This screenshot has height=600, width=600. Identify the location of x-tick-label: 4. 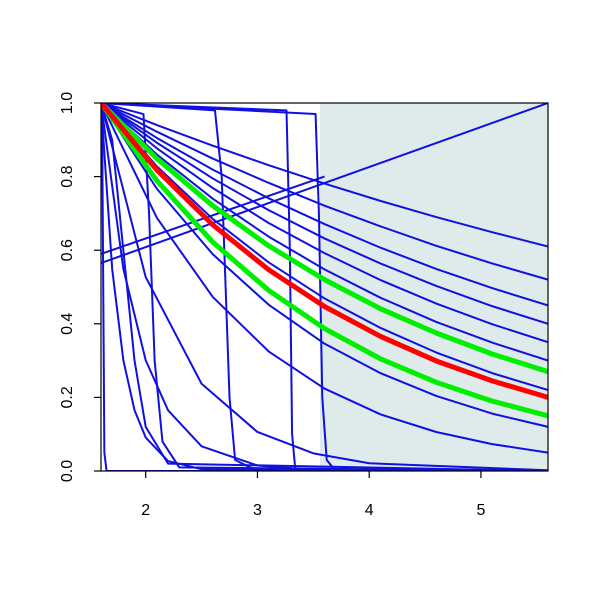
(369, 510).